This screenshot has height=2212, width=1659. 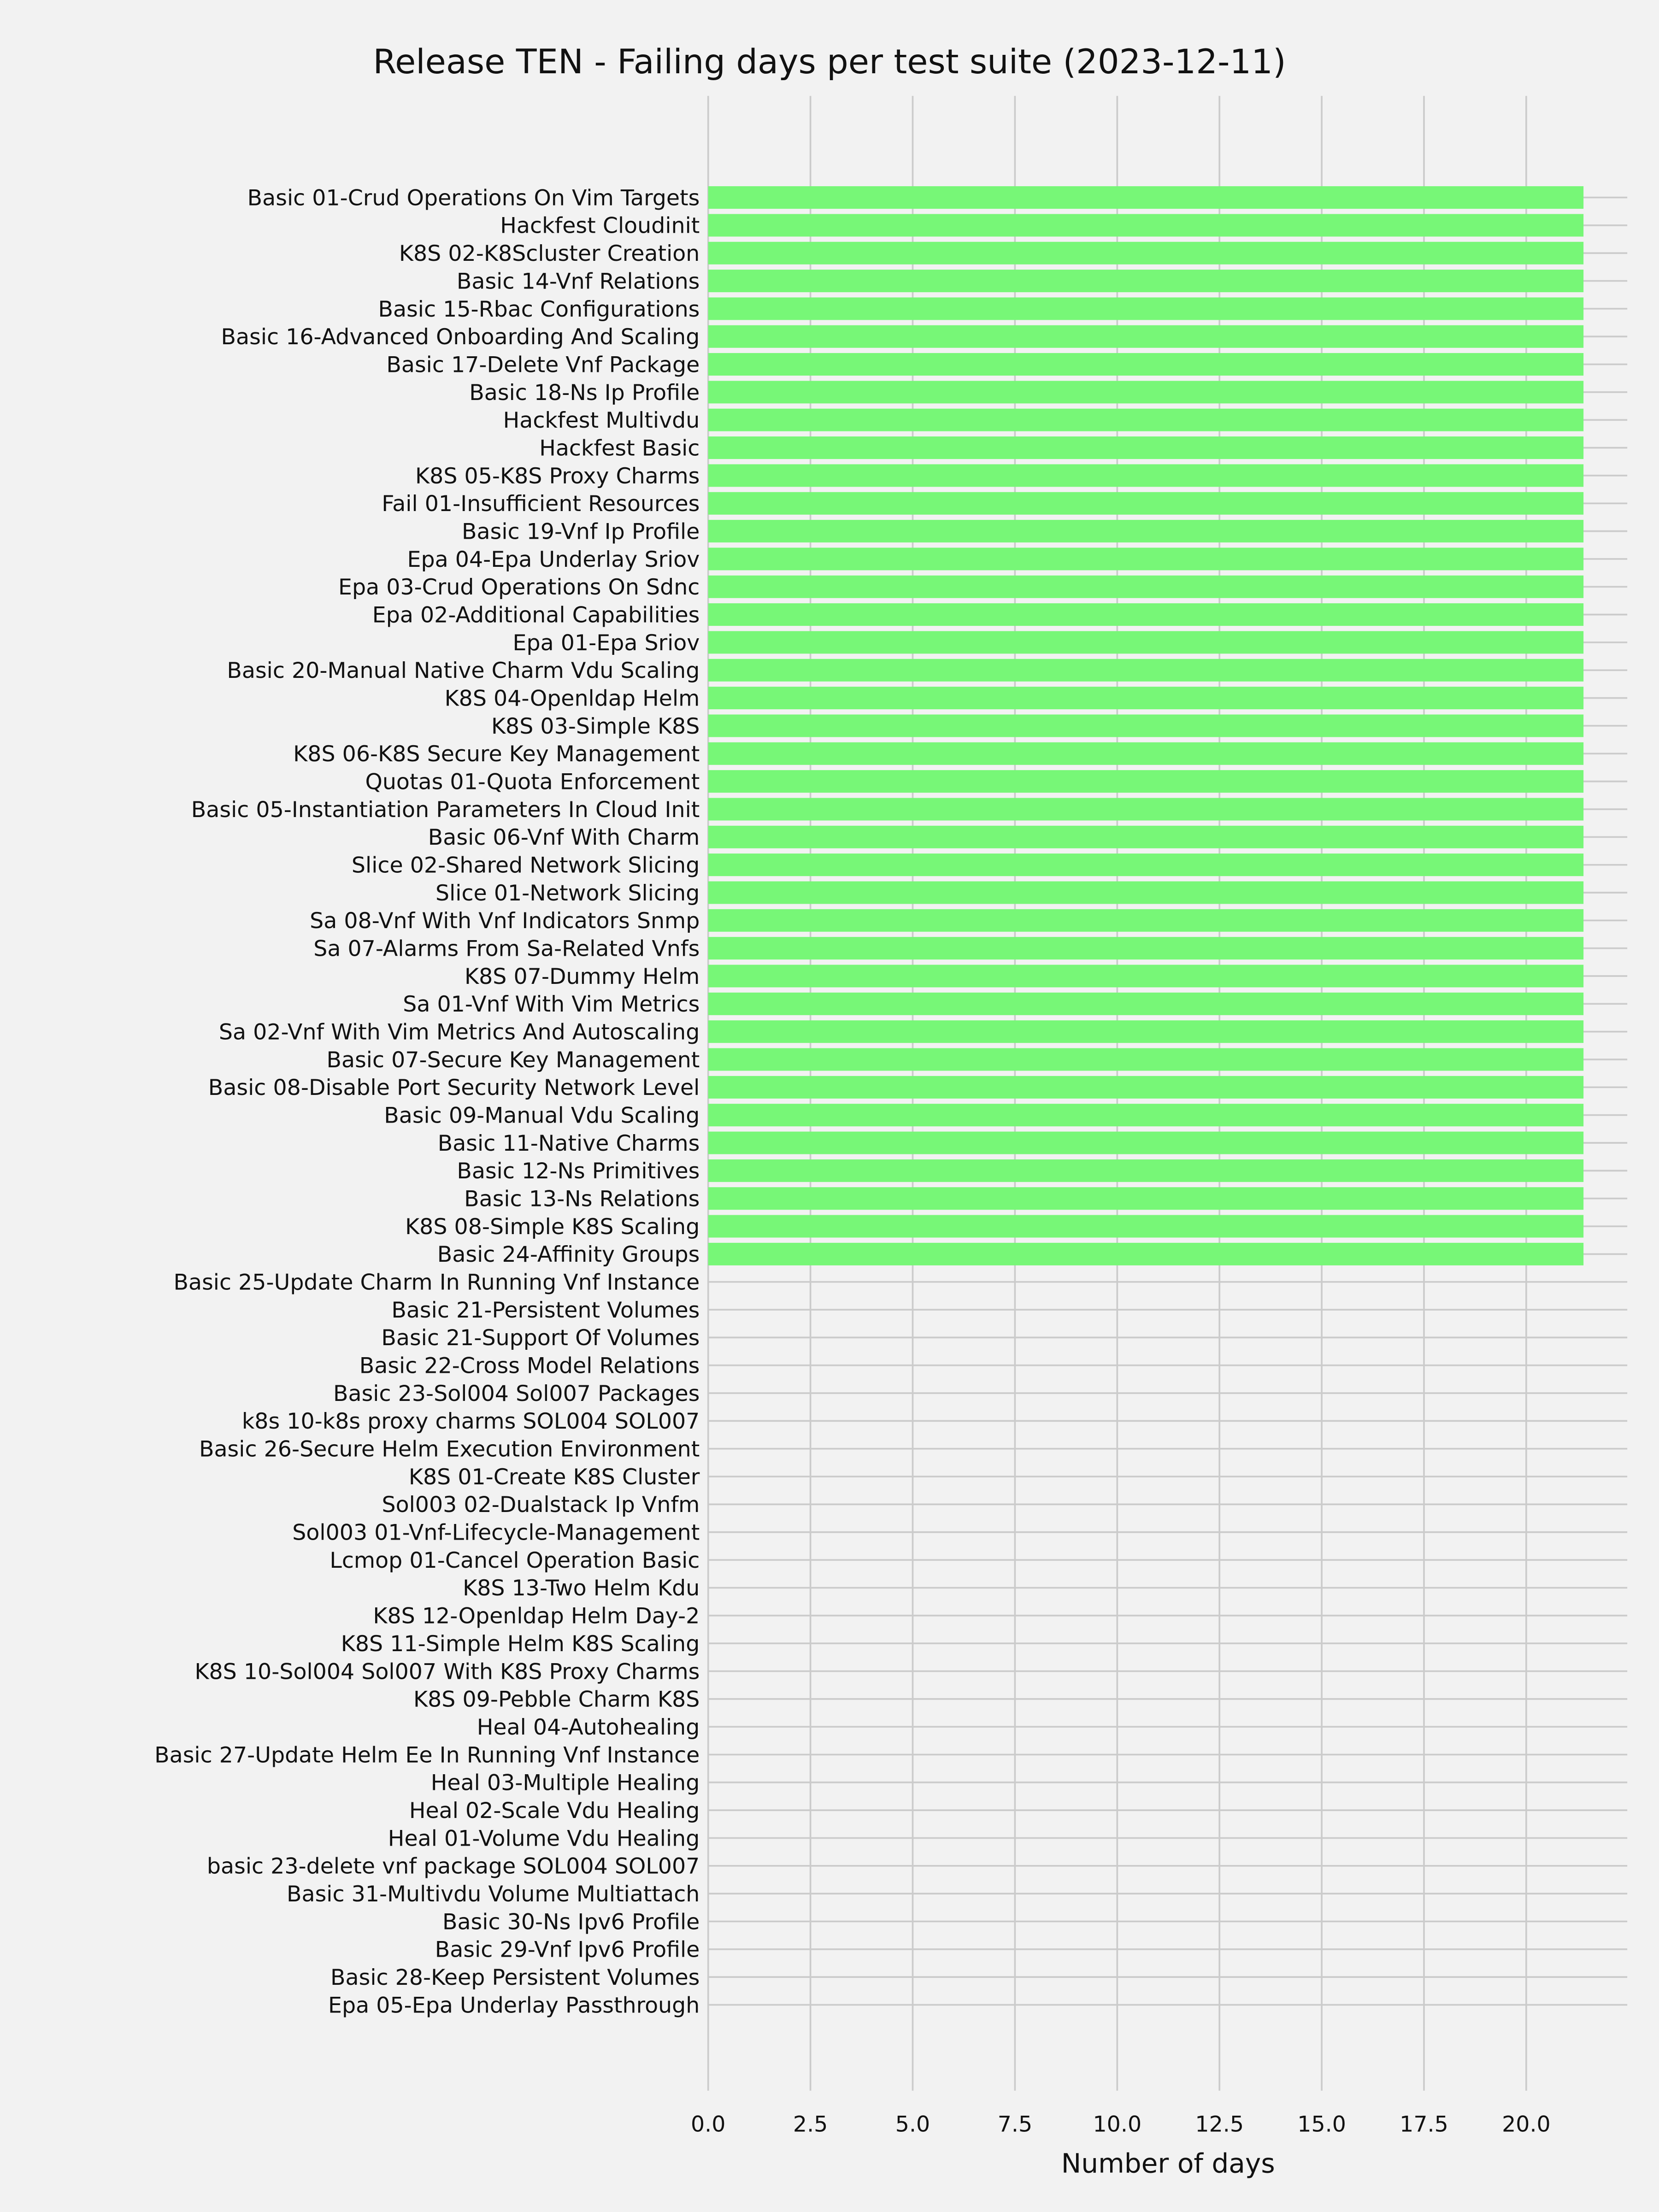 What do you see at coordinates (569, 1143) in the screenshot?
I see `y-tick-label: Basic 11-Native Charms` at bounding box center [569, 1143].